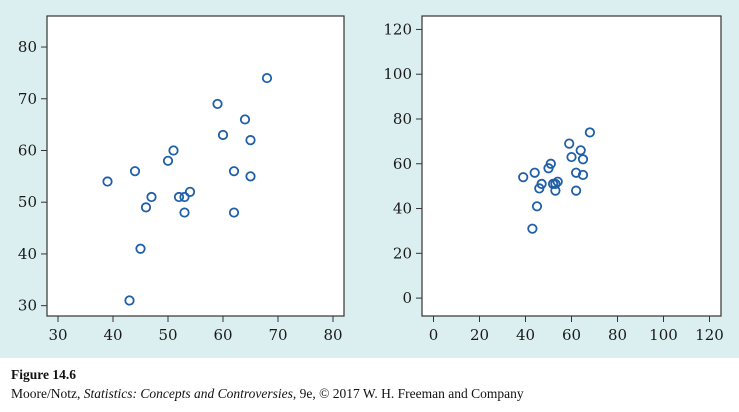  Describe the element at coordinates (402, 253) in the screenshot. I see `plot2-y-tick-label: 20` at that location.